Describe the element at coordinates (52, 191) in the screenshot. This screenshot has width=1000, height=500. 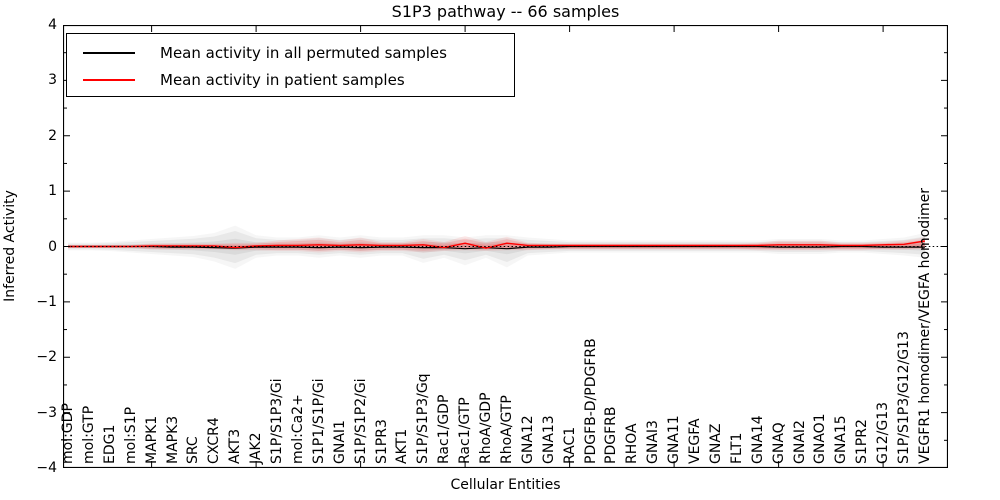
I see `y-tick-label: 1` at that location.